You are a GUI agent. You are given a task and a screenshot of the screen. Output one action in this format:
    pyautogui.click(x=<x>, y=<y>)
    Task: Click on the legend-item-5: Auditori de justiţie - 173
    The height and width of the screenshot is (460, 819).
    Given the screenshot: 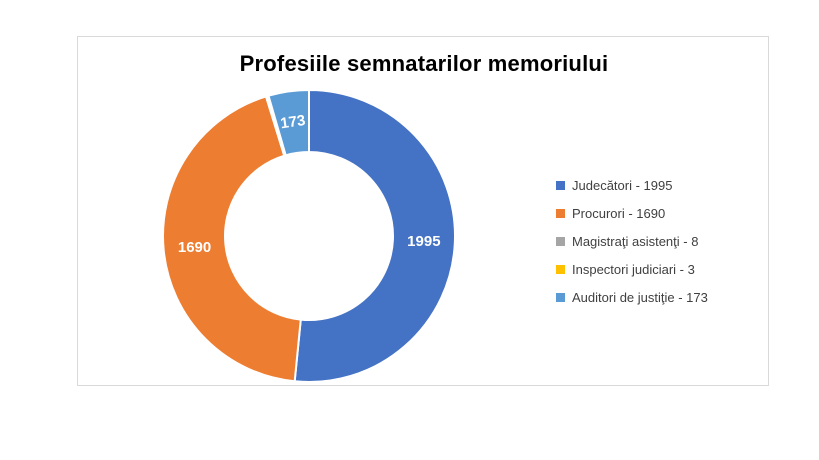 What is the action you would take?
    pyautogui.click(x=658, y=297)
    